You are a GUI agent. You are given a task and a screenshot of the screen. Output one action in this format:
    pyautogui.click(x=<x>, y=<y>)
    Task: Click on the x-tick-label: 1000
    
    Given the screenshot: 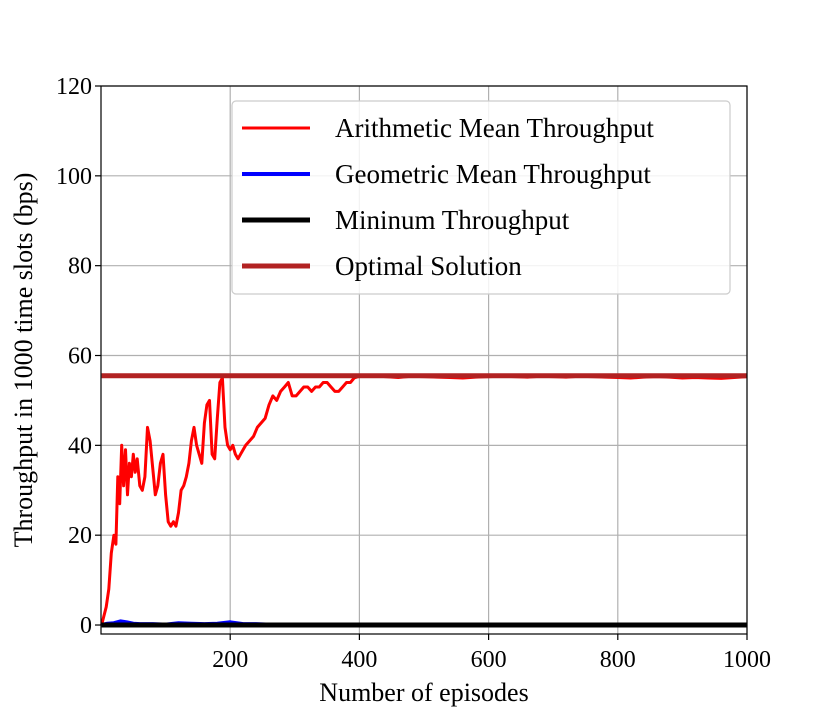 What is the action you would take?
    pyautogui.click(x=747, y=660)
    